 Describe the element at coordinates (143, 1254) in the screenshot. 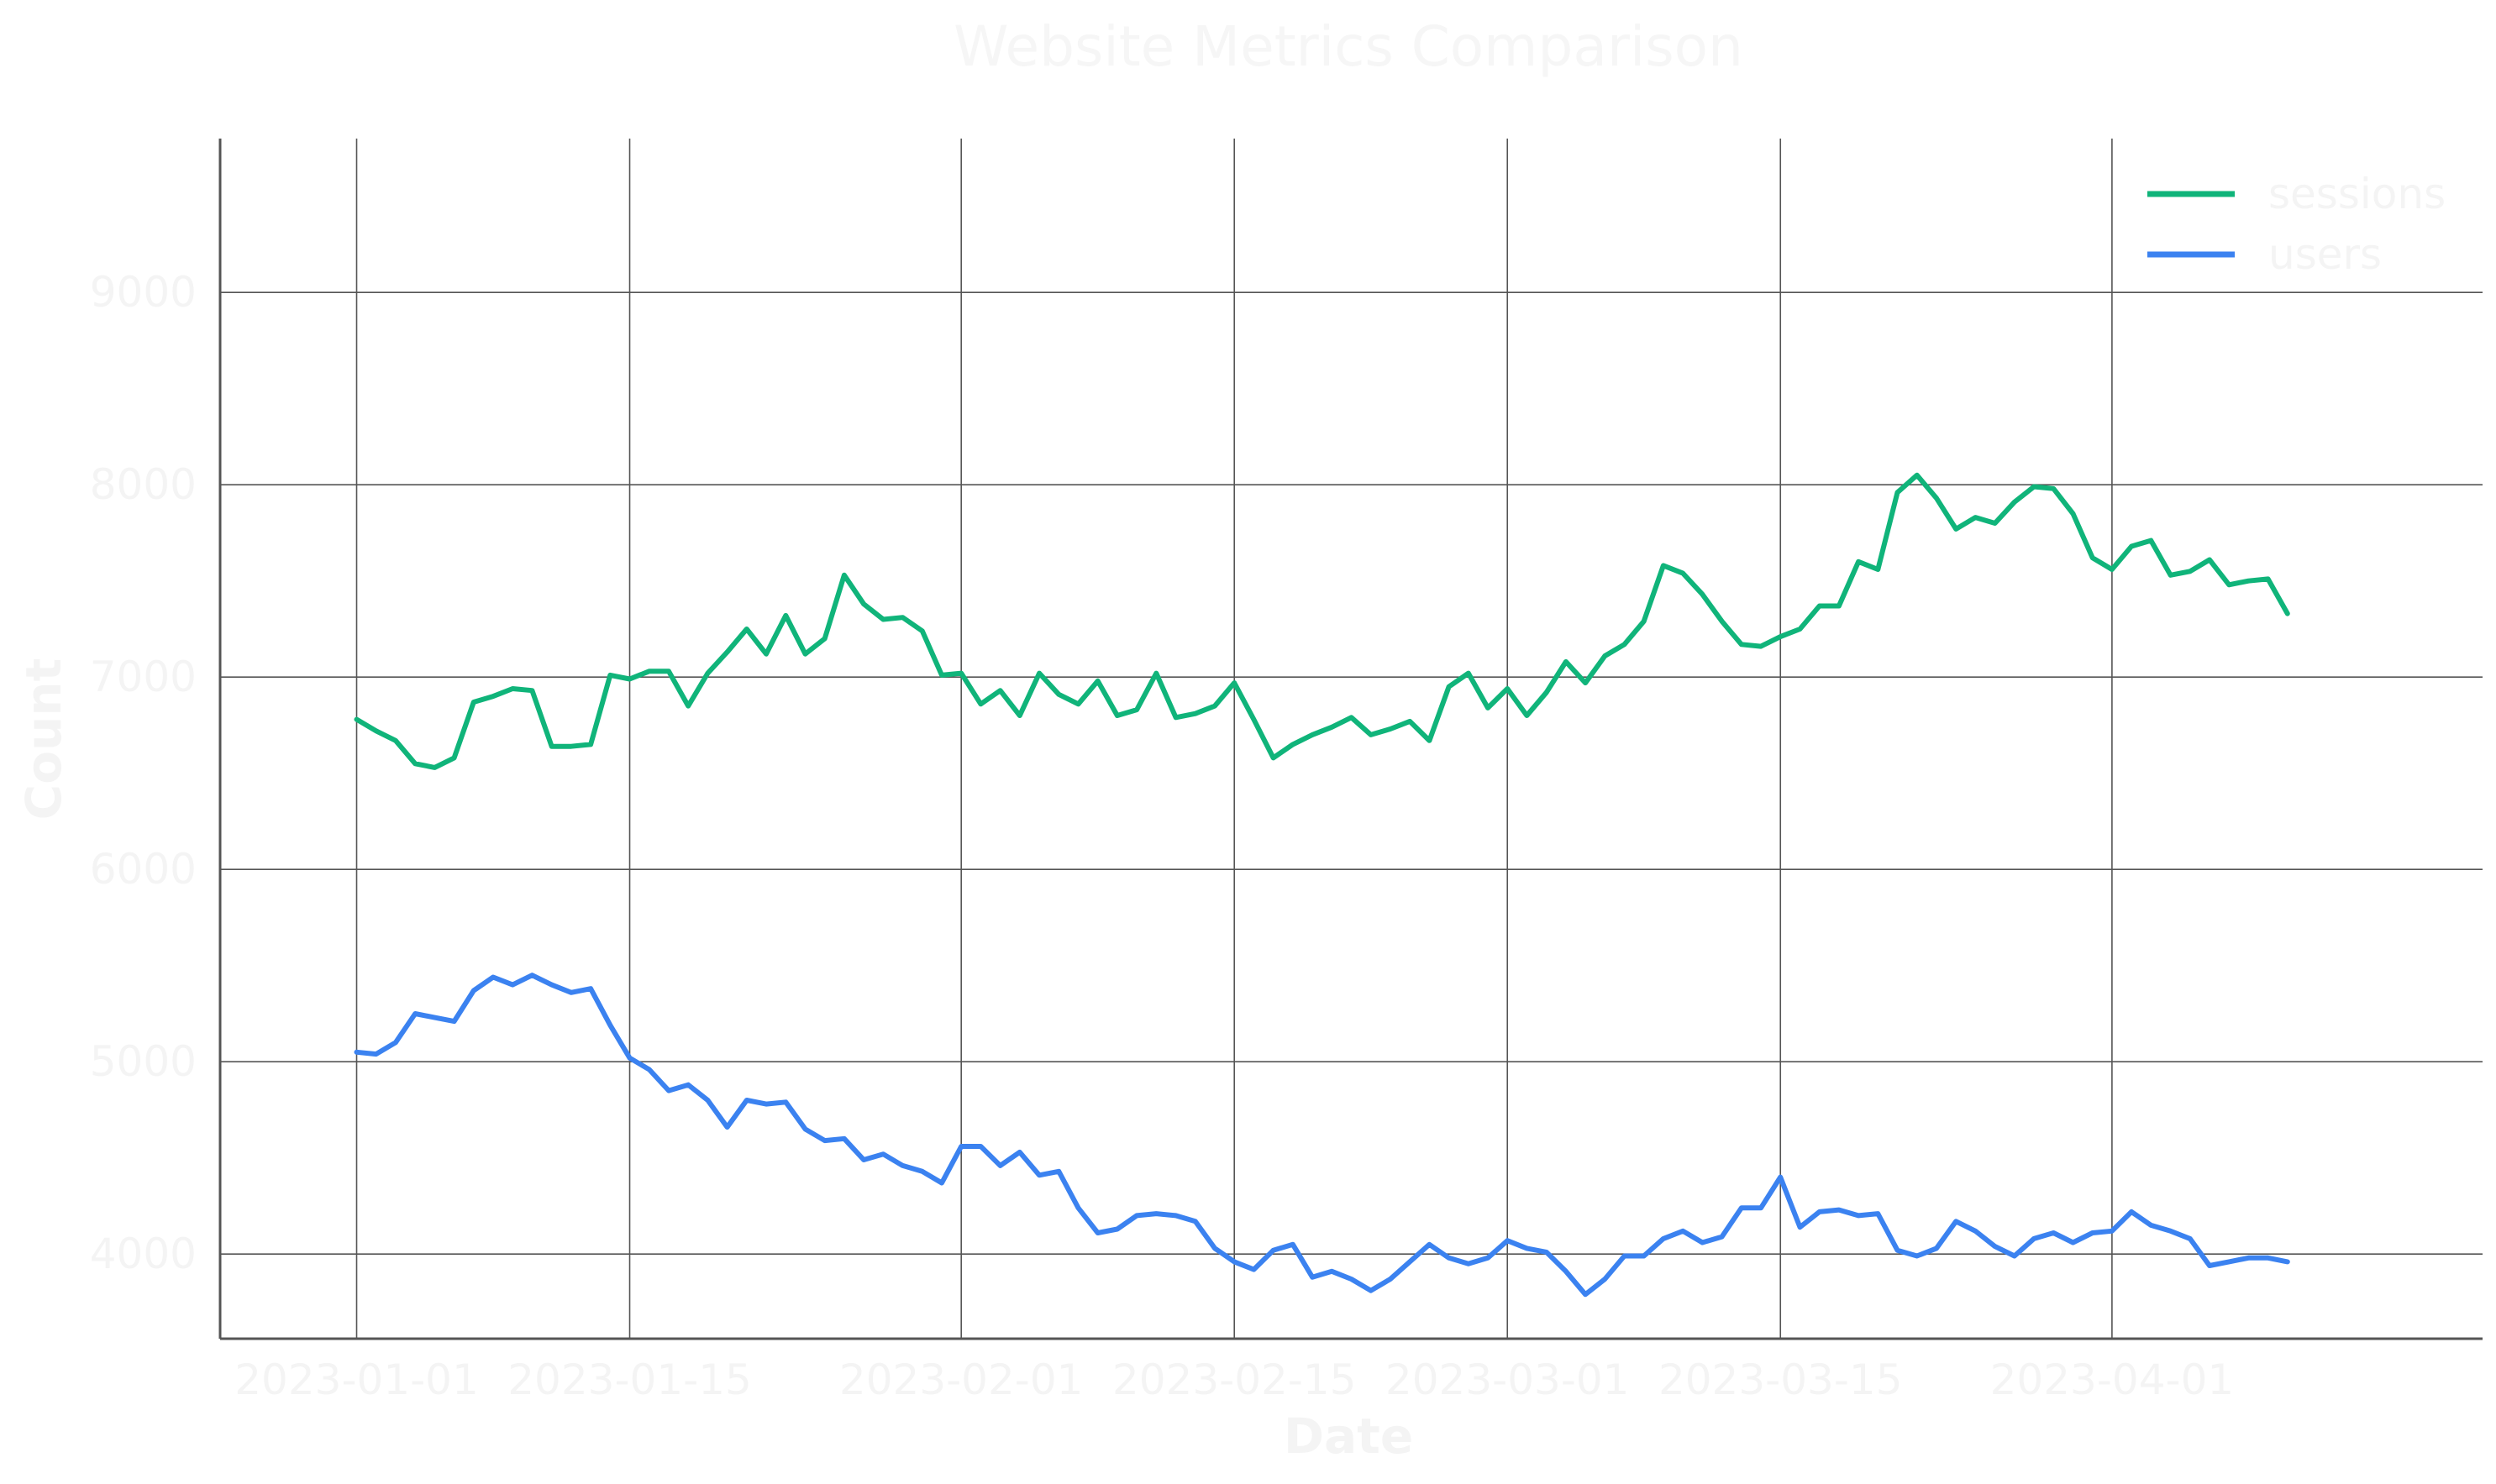

I see `y-tick-label: 4000` at that location.